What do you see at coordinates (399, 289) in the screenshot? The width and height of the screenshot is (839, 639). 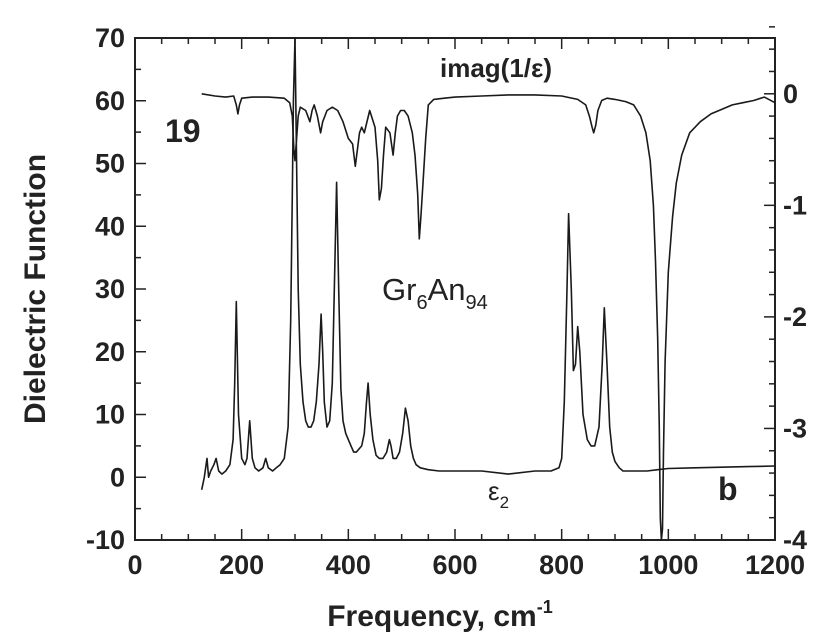 I see `sample-label-gr: Gr` at bounding box center [399, 289].